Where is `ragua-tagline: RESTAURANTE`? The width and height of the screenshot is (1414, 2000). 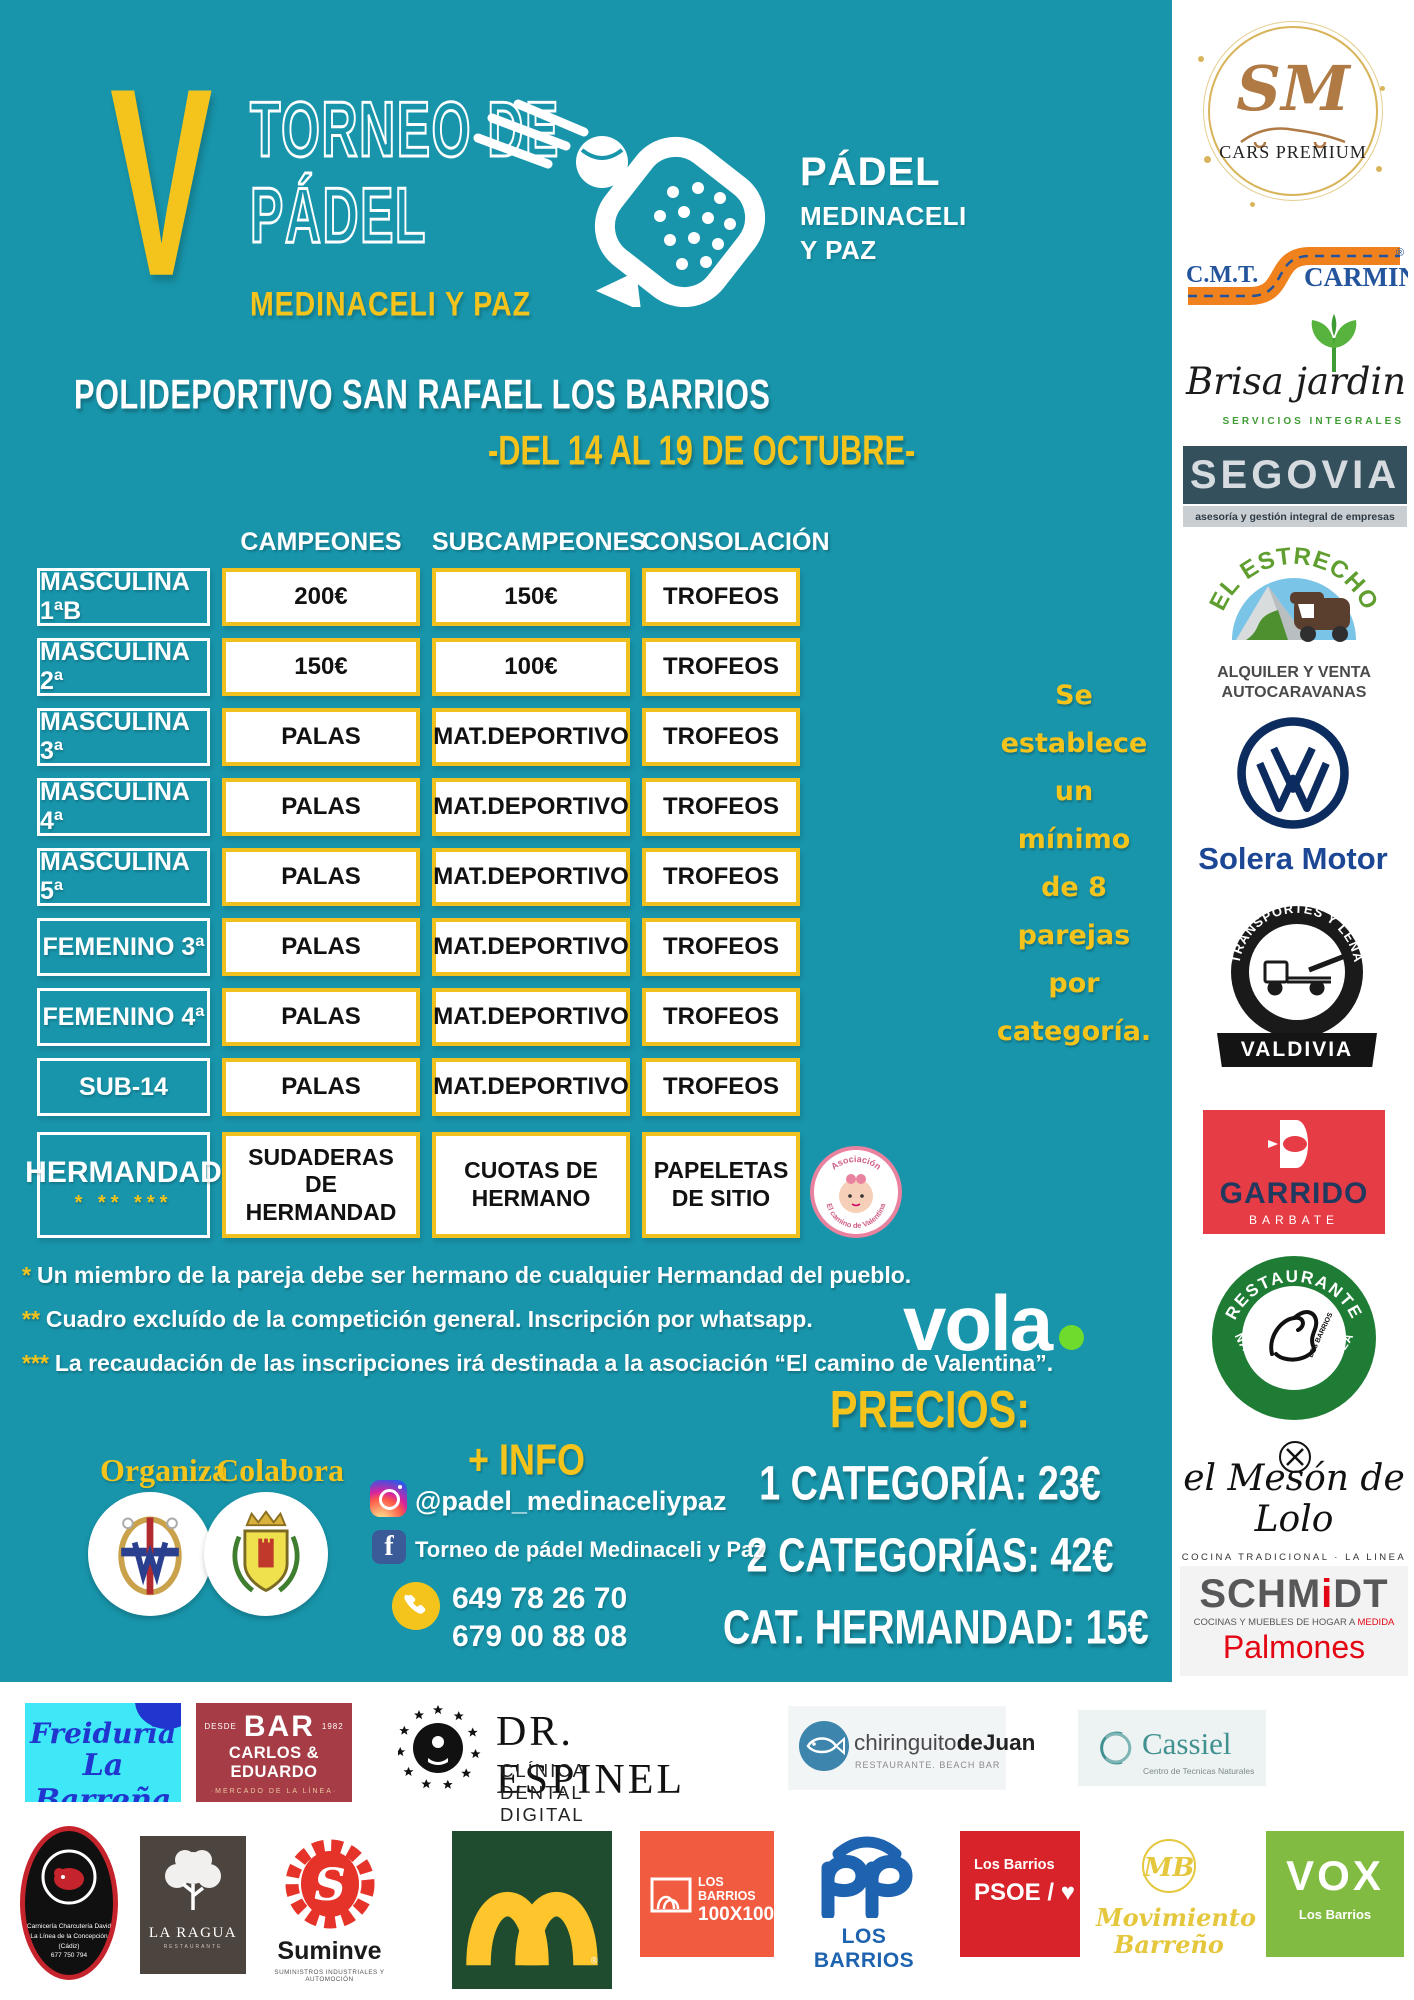 ragua-tagline: RESTAURANTE is located at coordinates (193, 1947).